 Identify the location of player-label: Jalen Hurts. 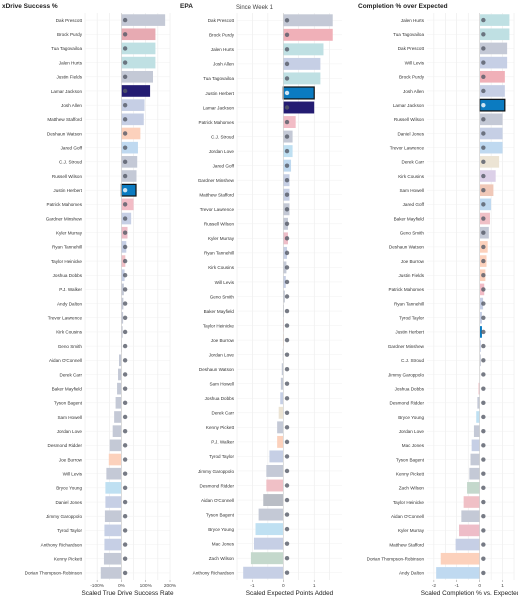
(71, 62).